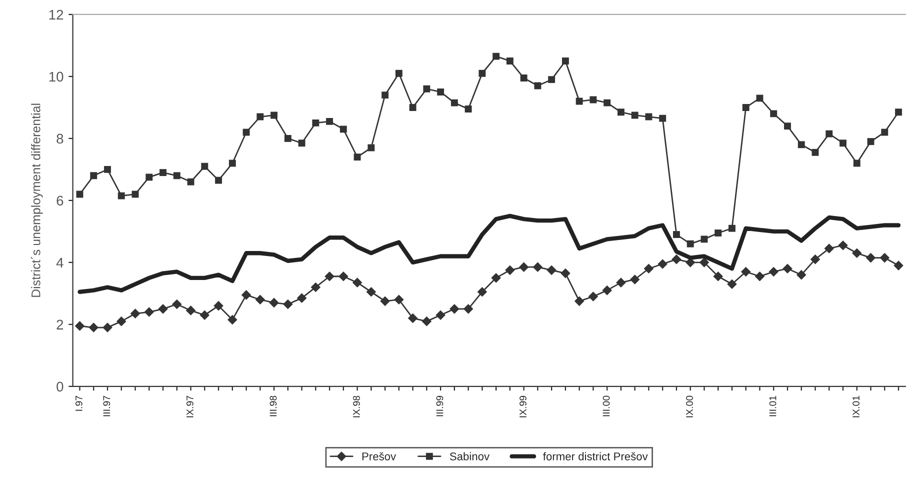 This screenshot has height=483, width=910. Describe the element at coordinates (78, 403) in the screenshot. I see `x-tick-label: I.97` at that location.